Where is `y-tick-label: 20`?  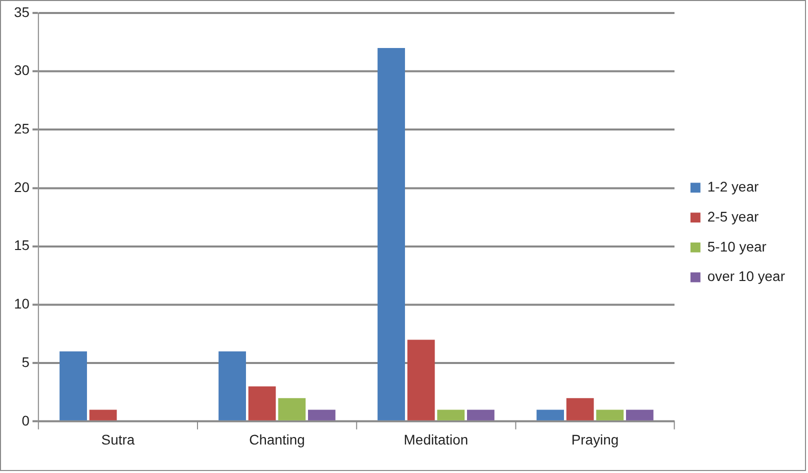 y-tick-label: 20 is located at coordinates (22, 186).